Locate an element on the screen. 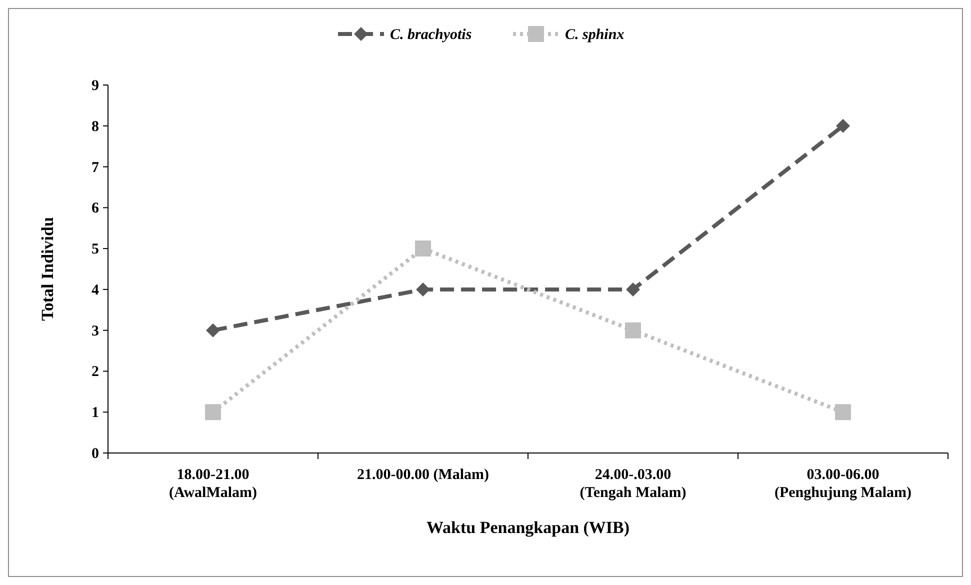 This screenshot has height=585, width=971. y-tick-label: 3 is located at coordinates (95, 331).